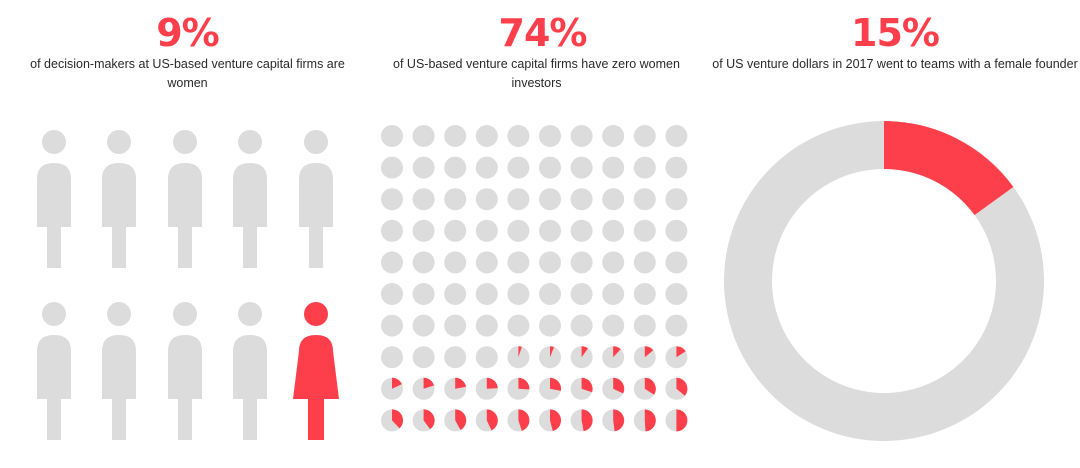 This screenshot has width=1080, height=468. Describe the element at coordinates (949, 168) in the screenshot. I see `donut-slice-highlighted` at that location.